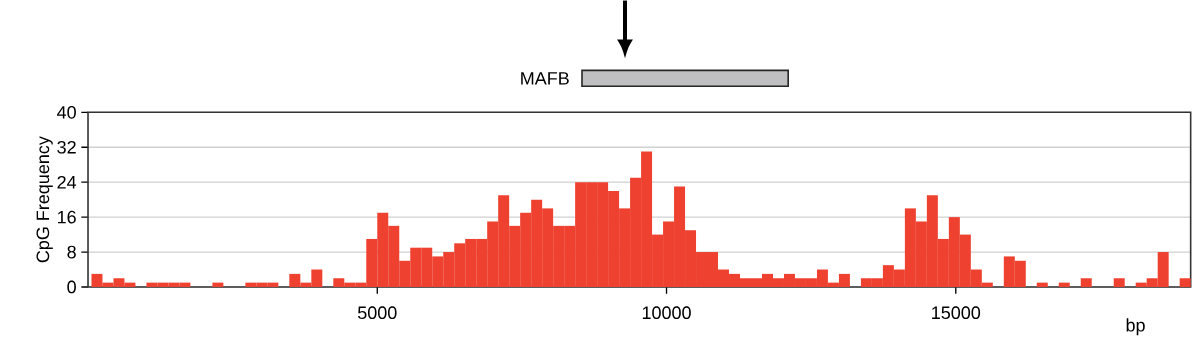  Describe the element at coordinates (545, 78) in the screenshot. I see `text: MAFB` at that location.